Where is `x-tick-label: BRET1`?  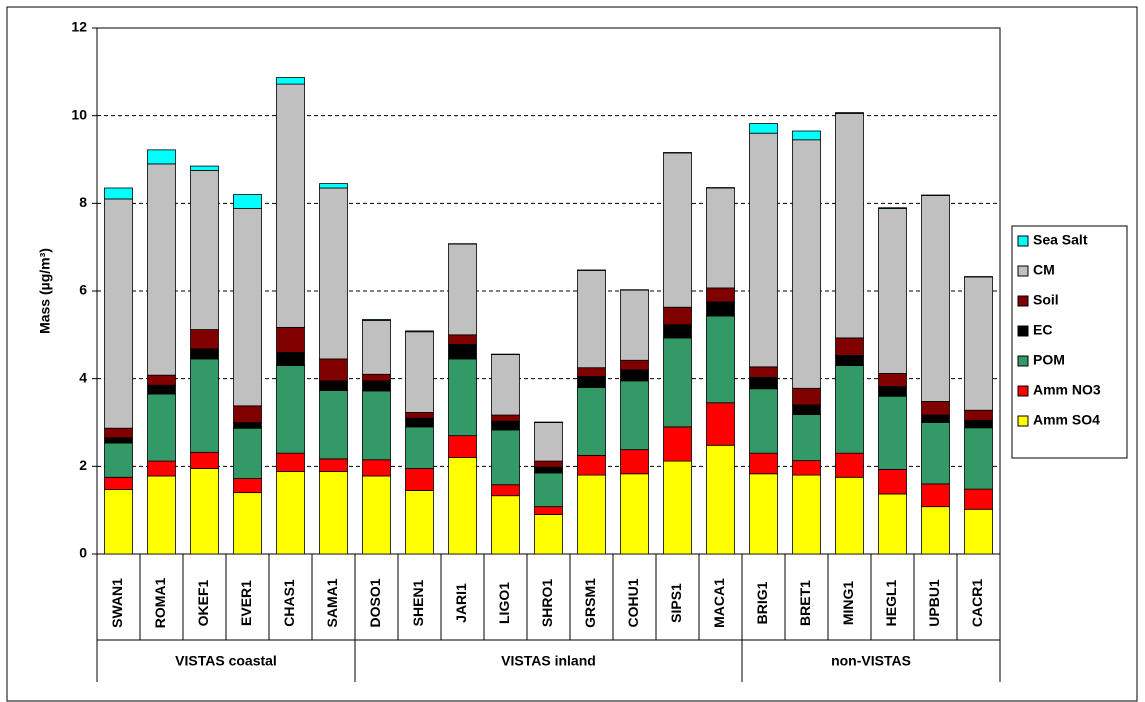
x-tick-label: BRET1 is located at coordinates (805, 603).